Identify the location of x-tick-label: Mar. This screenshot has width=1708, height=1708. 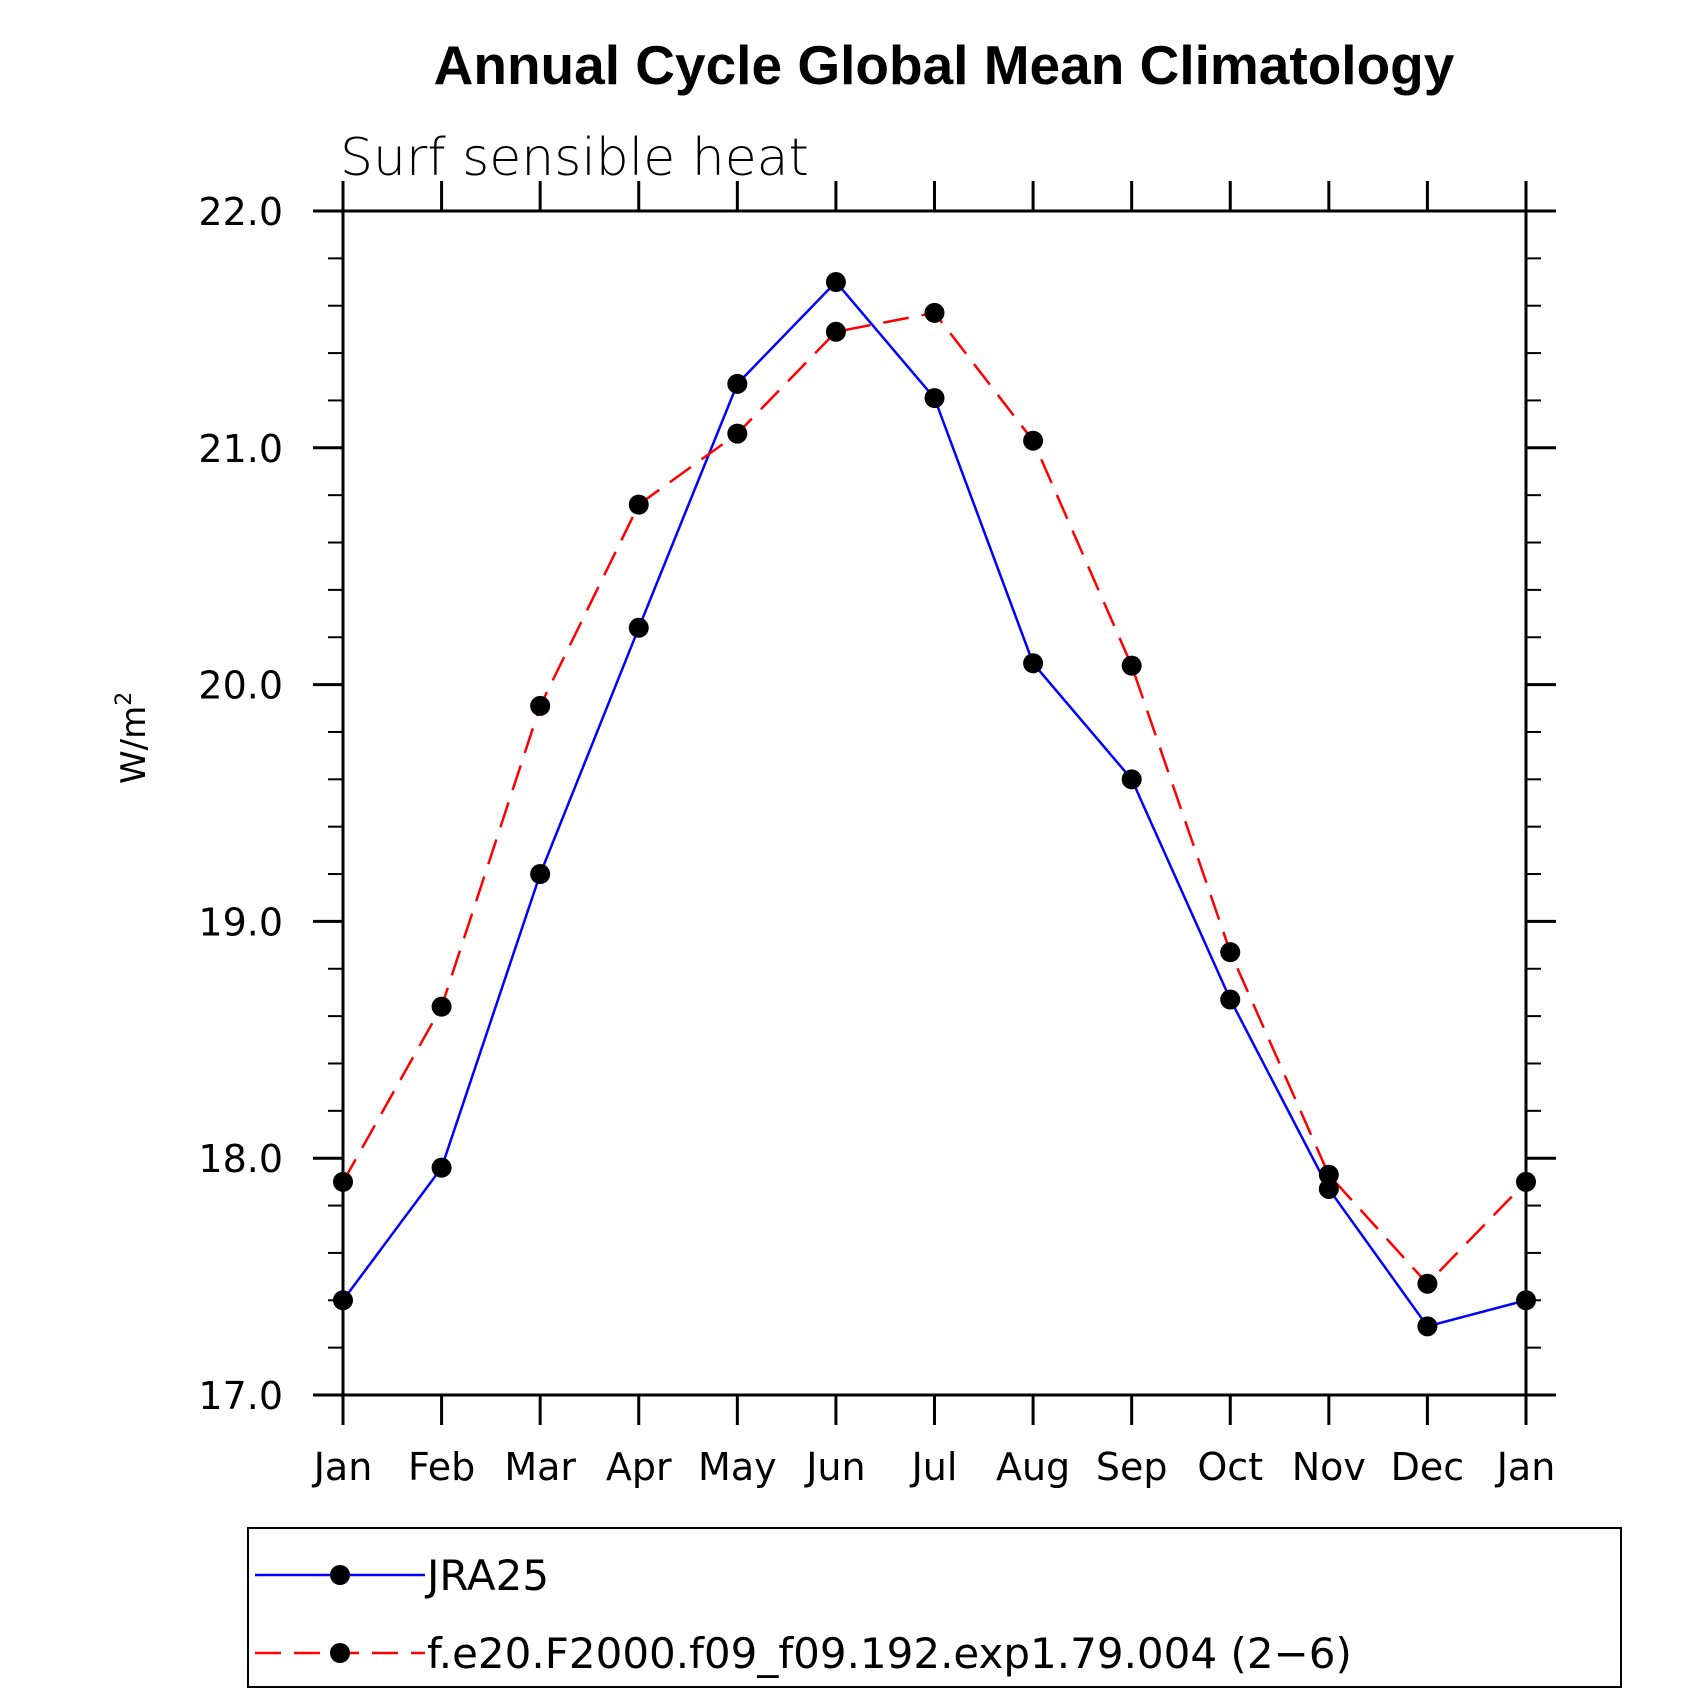
(540, 1467).